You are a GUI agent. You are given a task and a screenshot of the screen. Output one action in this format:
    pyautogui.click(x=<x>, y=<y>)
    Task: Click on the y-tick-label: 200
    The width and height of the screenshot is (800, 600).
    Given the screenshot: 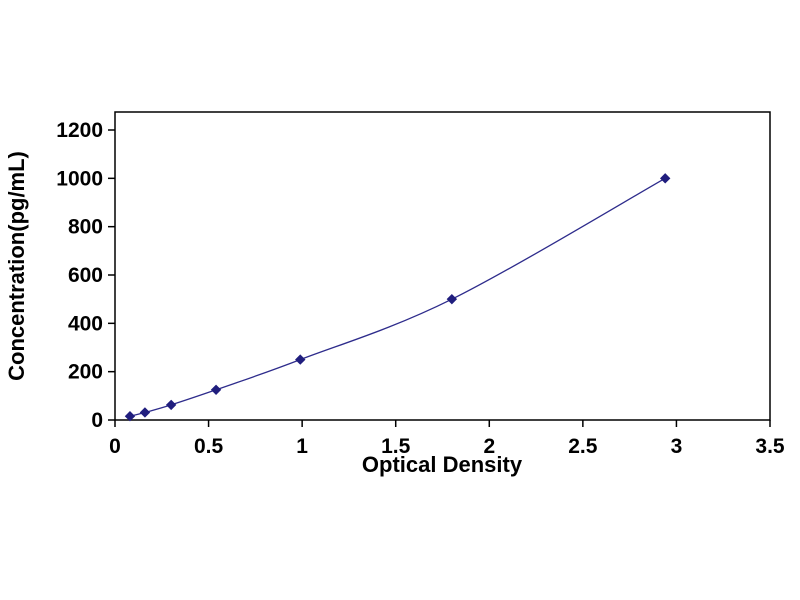 What is the action you would take?
    pyautogui.click(x=85, y=372)
    